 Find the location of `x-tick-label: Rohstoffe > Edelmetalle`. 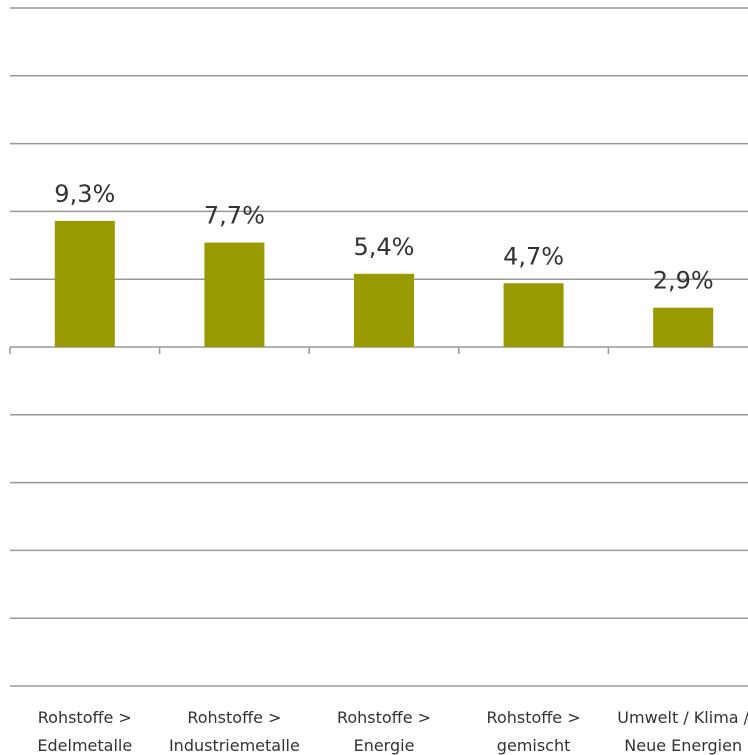

x-tick-label: Rohstoffe > Edelmetalle is located at coordinates (85, 731).